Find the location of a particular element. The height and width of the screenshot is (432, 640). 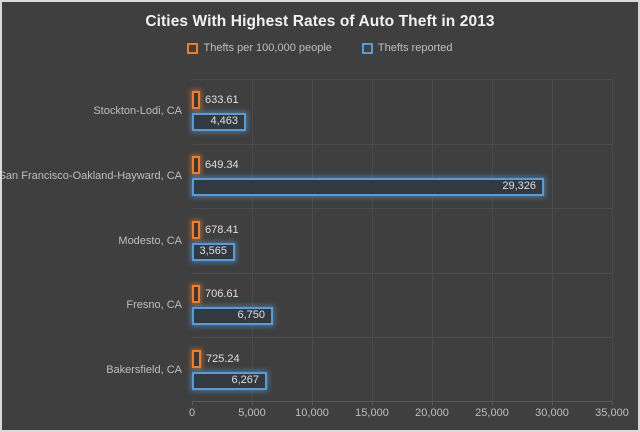

legend-swatch-orange-icon is located at coordinates (193, 48).